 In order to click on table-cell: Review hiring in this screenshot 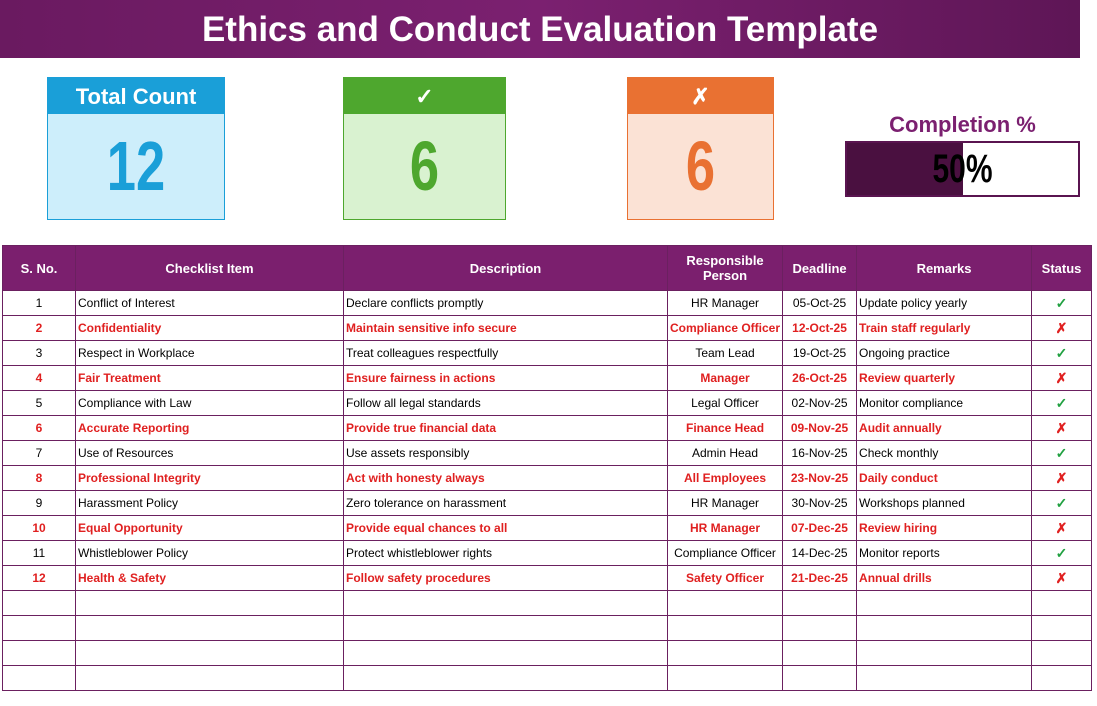, I will do `click(944, 528)`.